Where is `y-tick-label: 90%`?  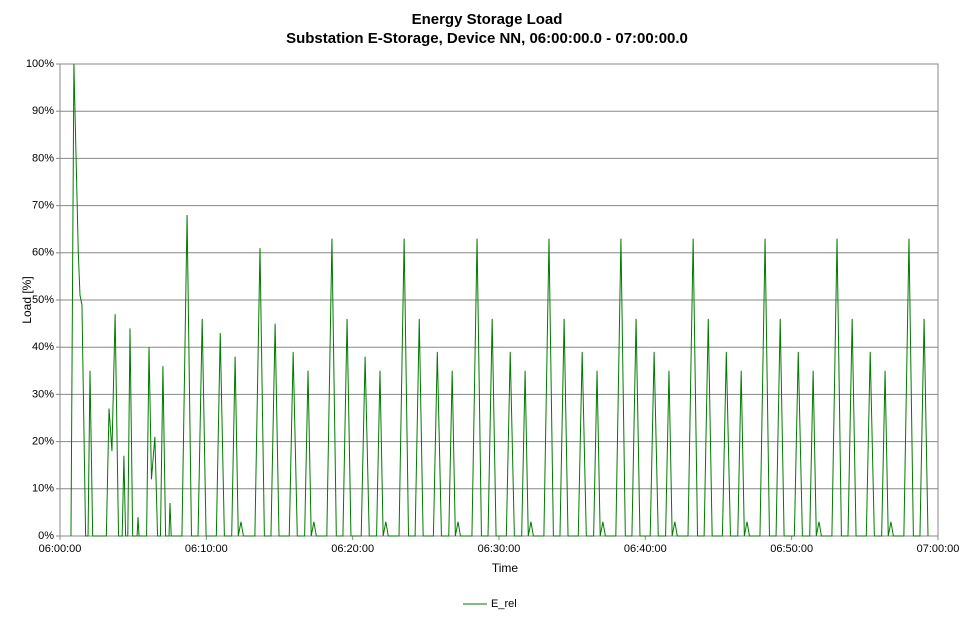 y-tick-label: 90% is located at coordinates (43, 111).